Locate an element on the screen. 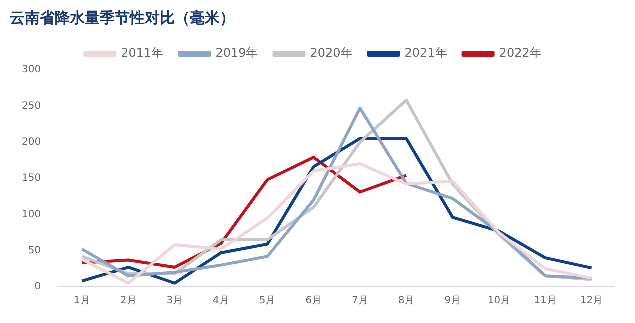  x-tick-label: 5月 is located at coordinates (267, 301).